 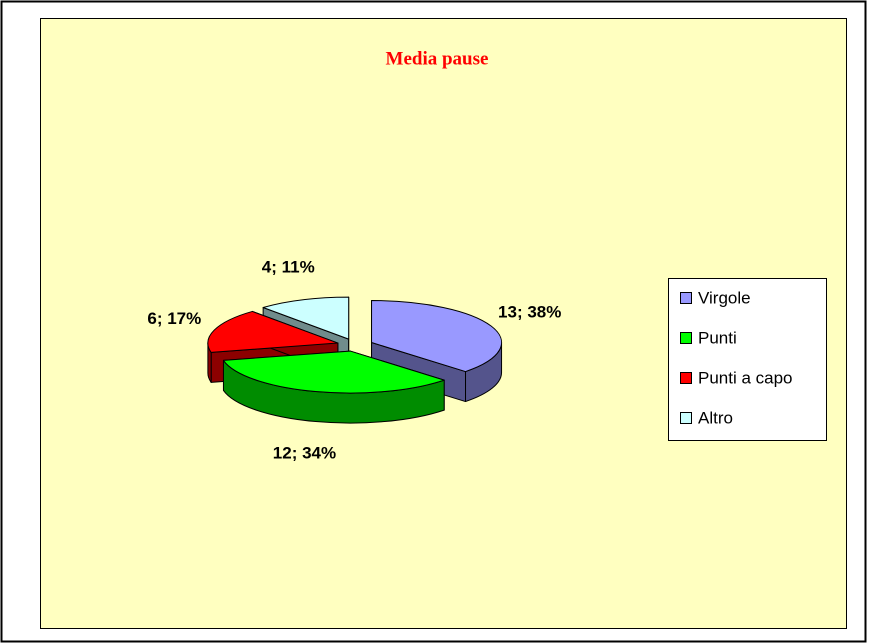 What do you see at coordinates (724, 297) in the screenshot?
I see `legend-label: Virgole` at bounding box center [724, 297].